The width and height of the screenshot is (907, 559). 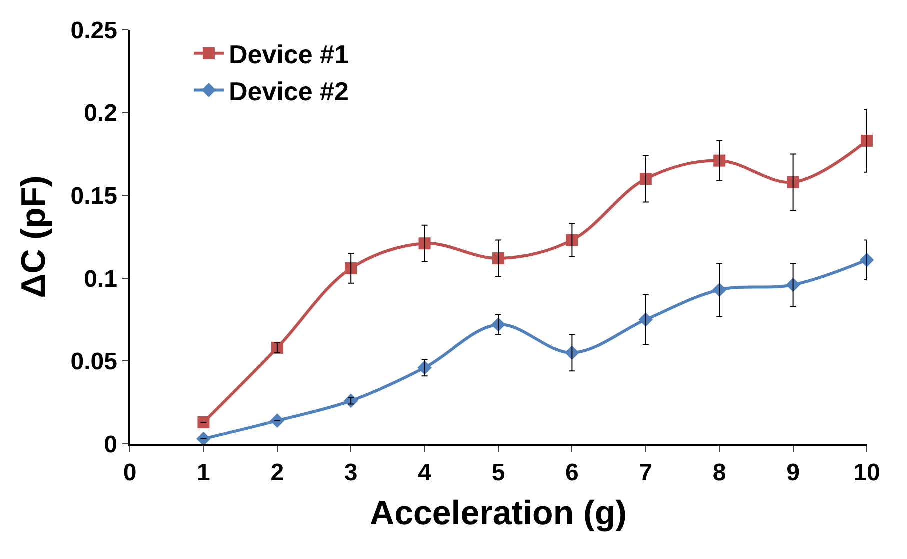 What do you see at coordinates (94, 362) in the screenshot?
I see `y-tick-label: 0.05` at bounding box center [94, 362].